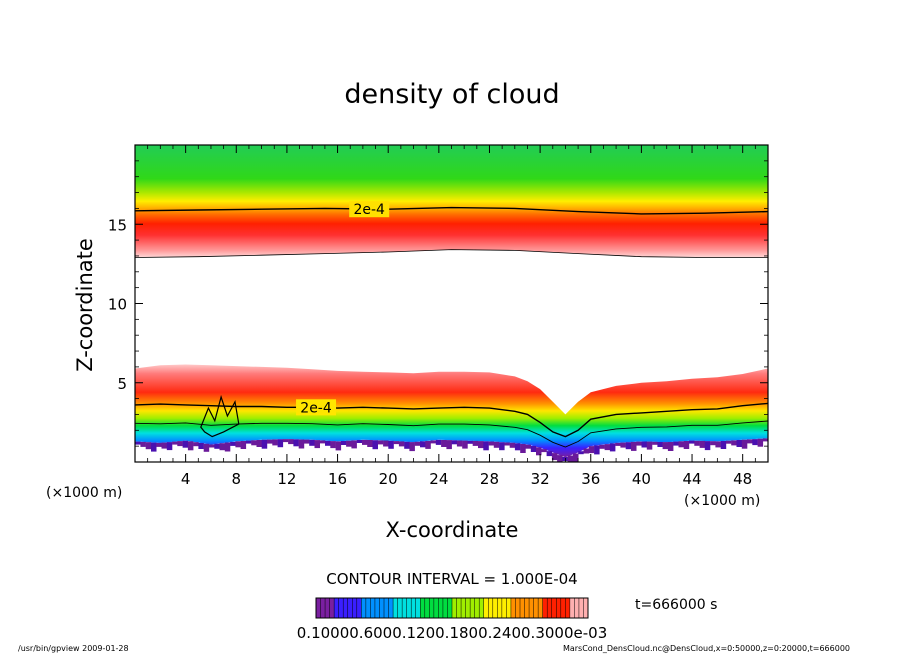 Image resolution: width=904 pixels, height=654 pixels. What do you see at coordinates (691, 479) in the screenshot?
I see `x-tick-label: 44` at bounding box center [691, 479].